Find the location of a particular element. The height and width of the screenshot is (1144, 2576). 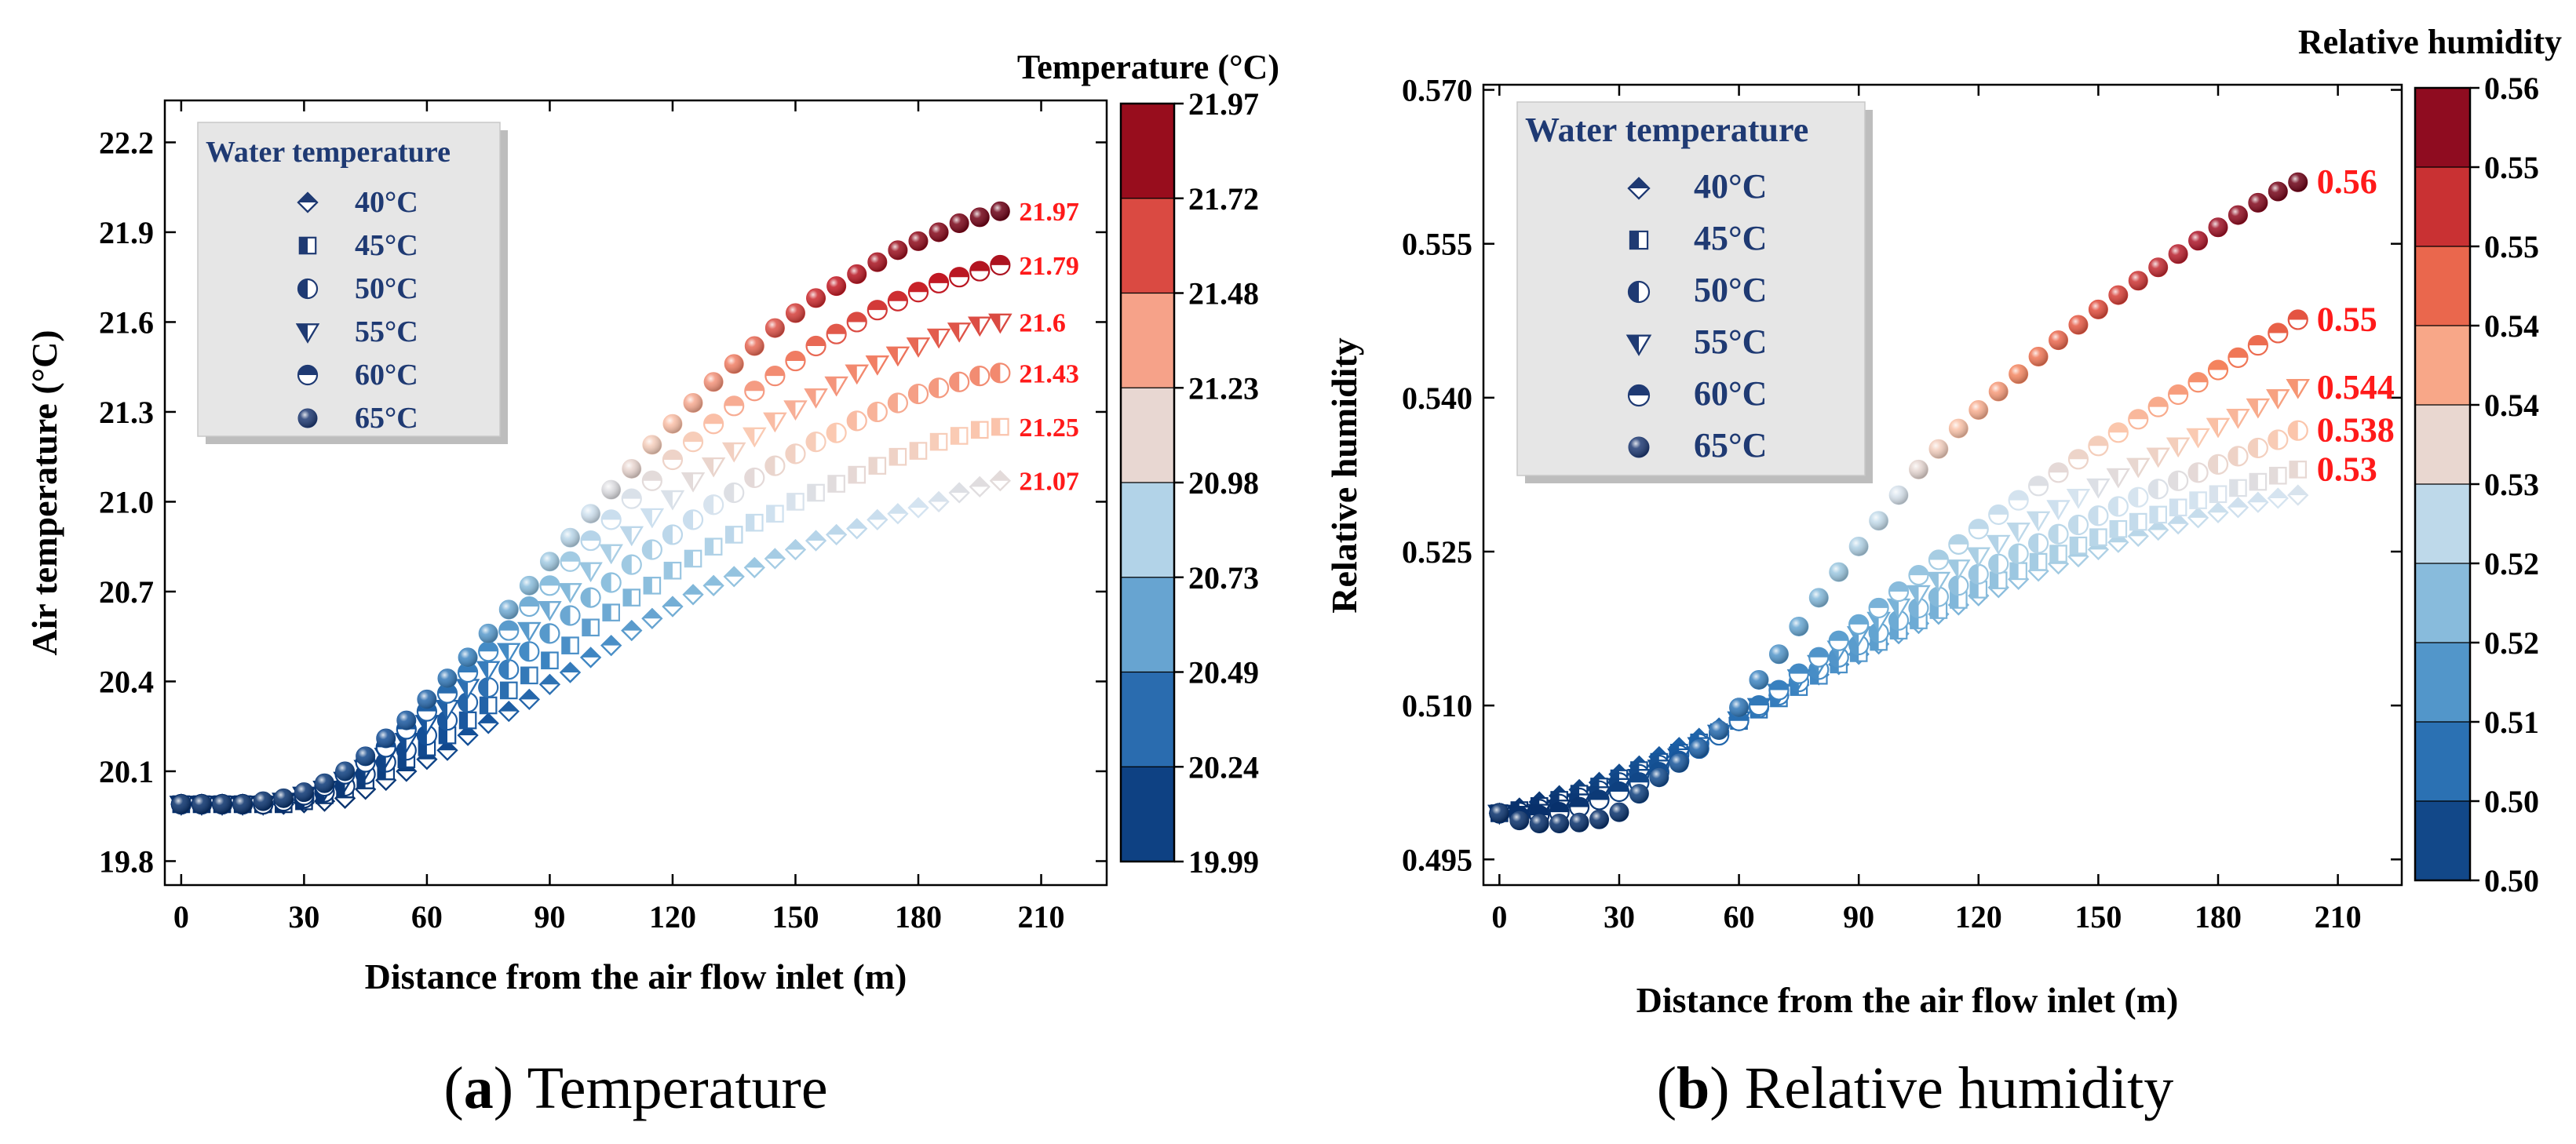

x-tick-label: 0 is located at coordinates (1499, 917).